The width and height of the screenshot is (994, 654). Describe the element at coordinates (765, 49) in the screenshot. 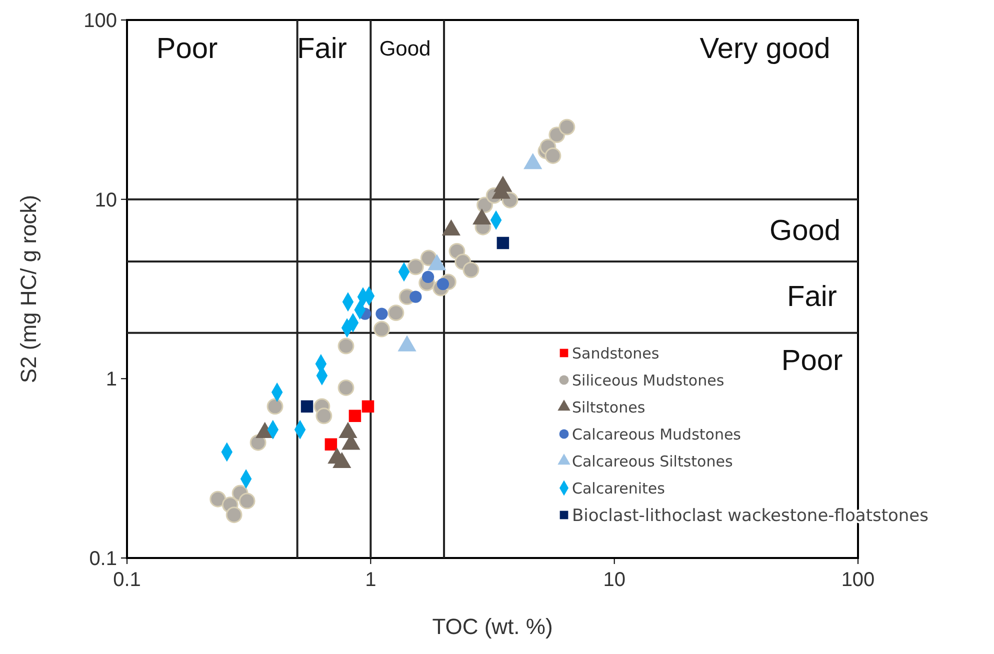

I see `annotation: Very good` at that location.